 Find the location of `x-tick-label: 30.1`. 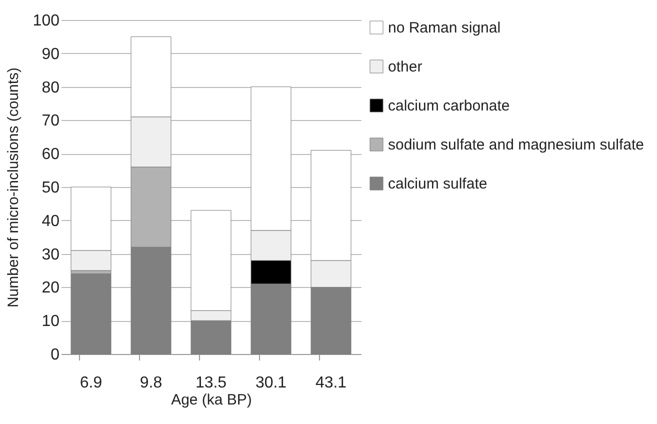

x-tick-label: 30.1 is located at coordinates (271, 383).